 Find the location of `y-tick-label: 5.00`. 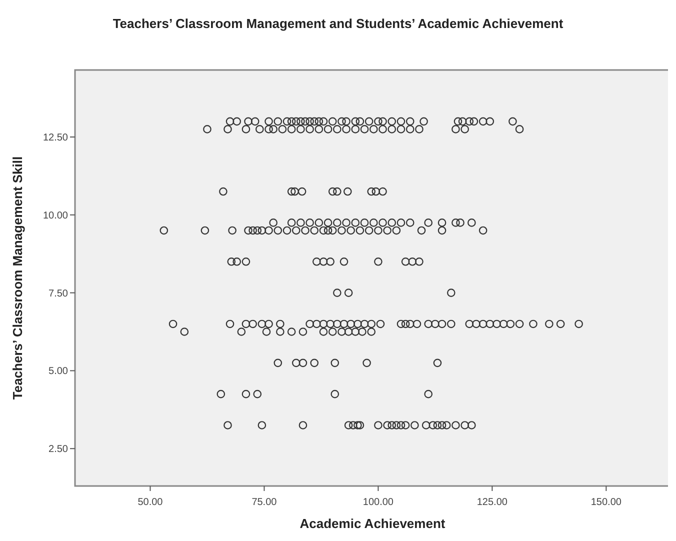

y-tick-label: 5.00 is located at coordinates (58, 372).